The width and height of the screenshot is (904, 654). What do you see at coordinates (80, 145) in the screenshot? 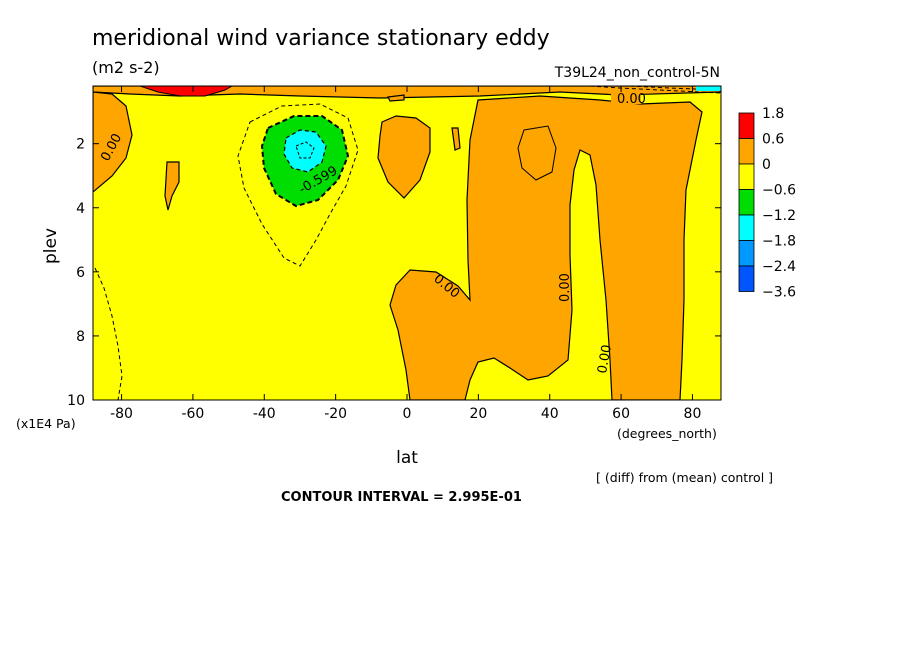
I see `y-tick-label: 2` at bounding box center [80, 145].